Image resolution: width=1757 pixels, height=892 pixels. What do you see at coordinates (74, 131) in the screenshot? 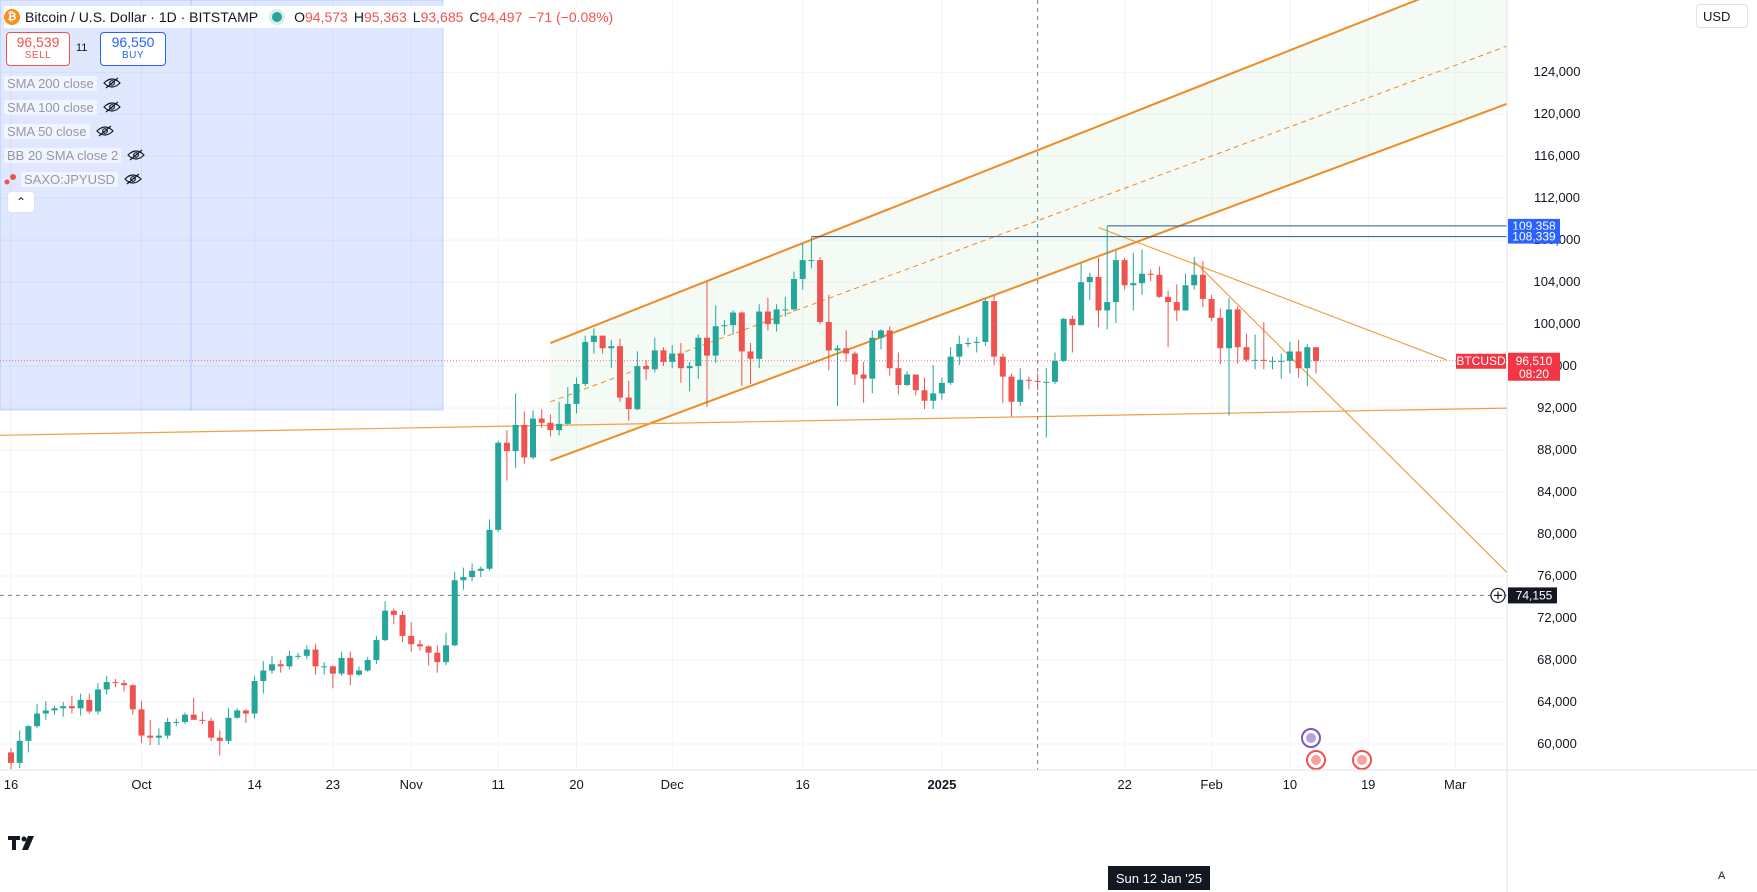
I see `indicator-sma-50: SMA 50 close` at bounding box center [74, 131].